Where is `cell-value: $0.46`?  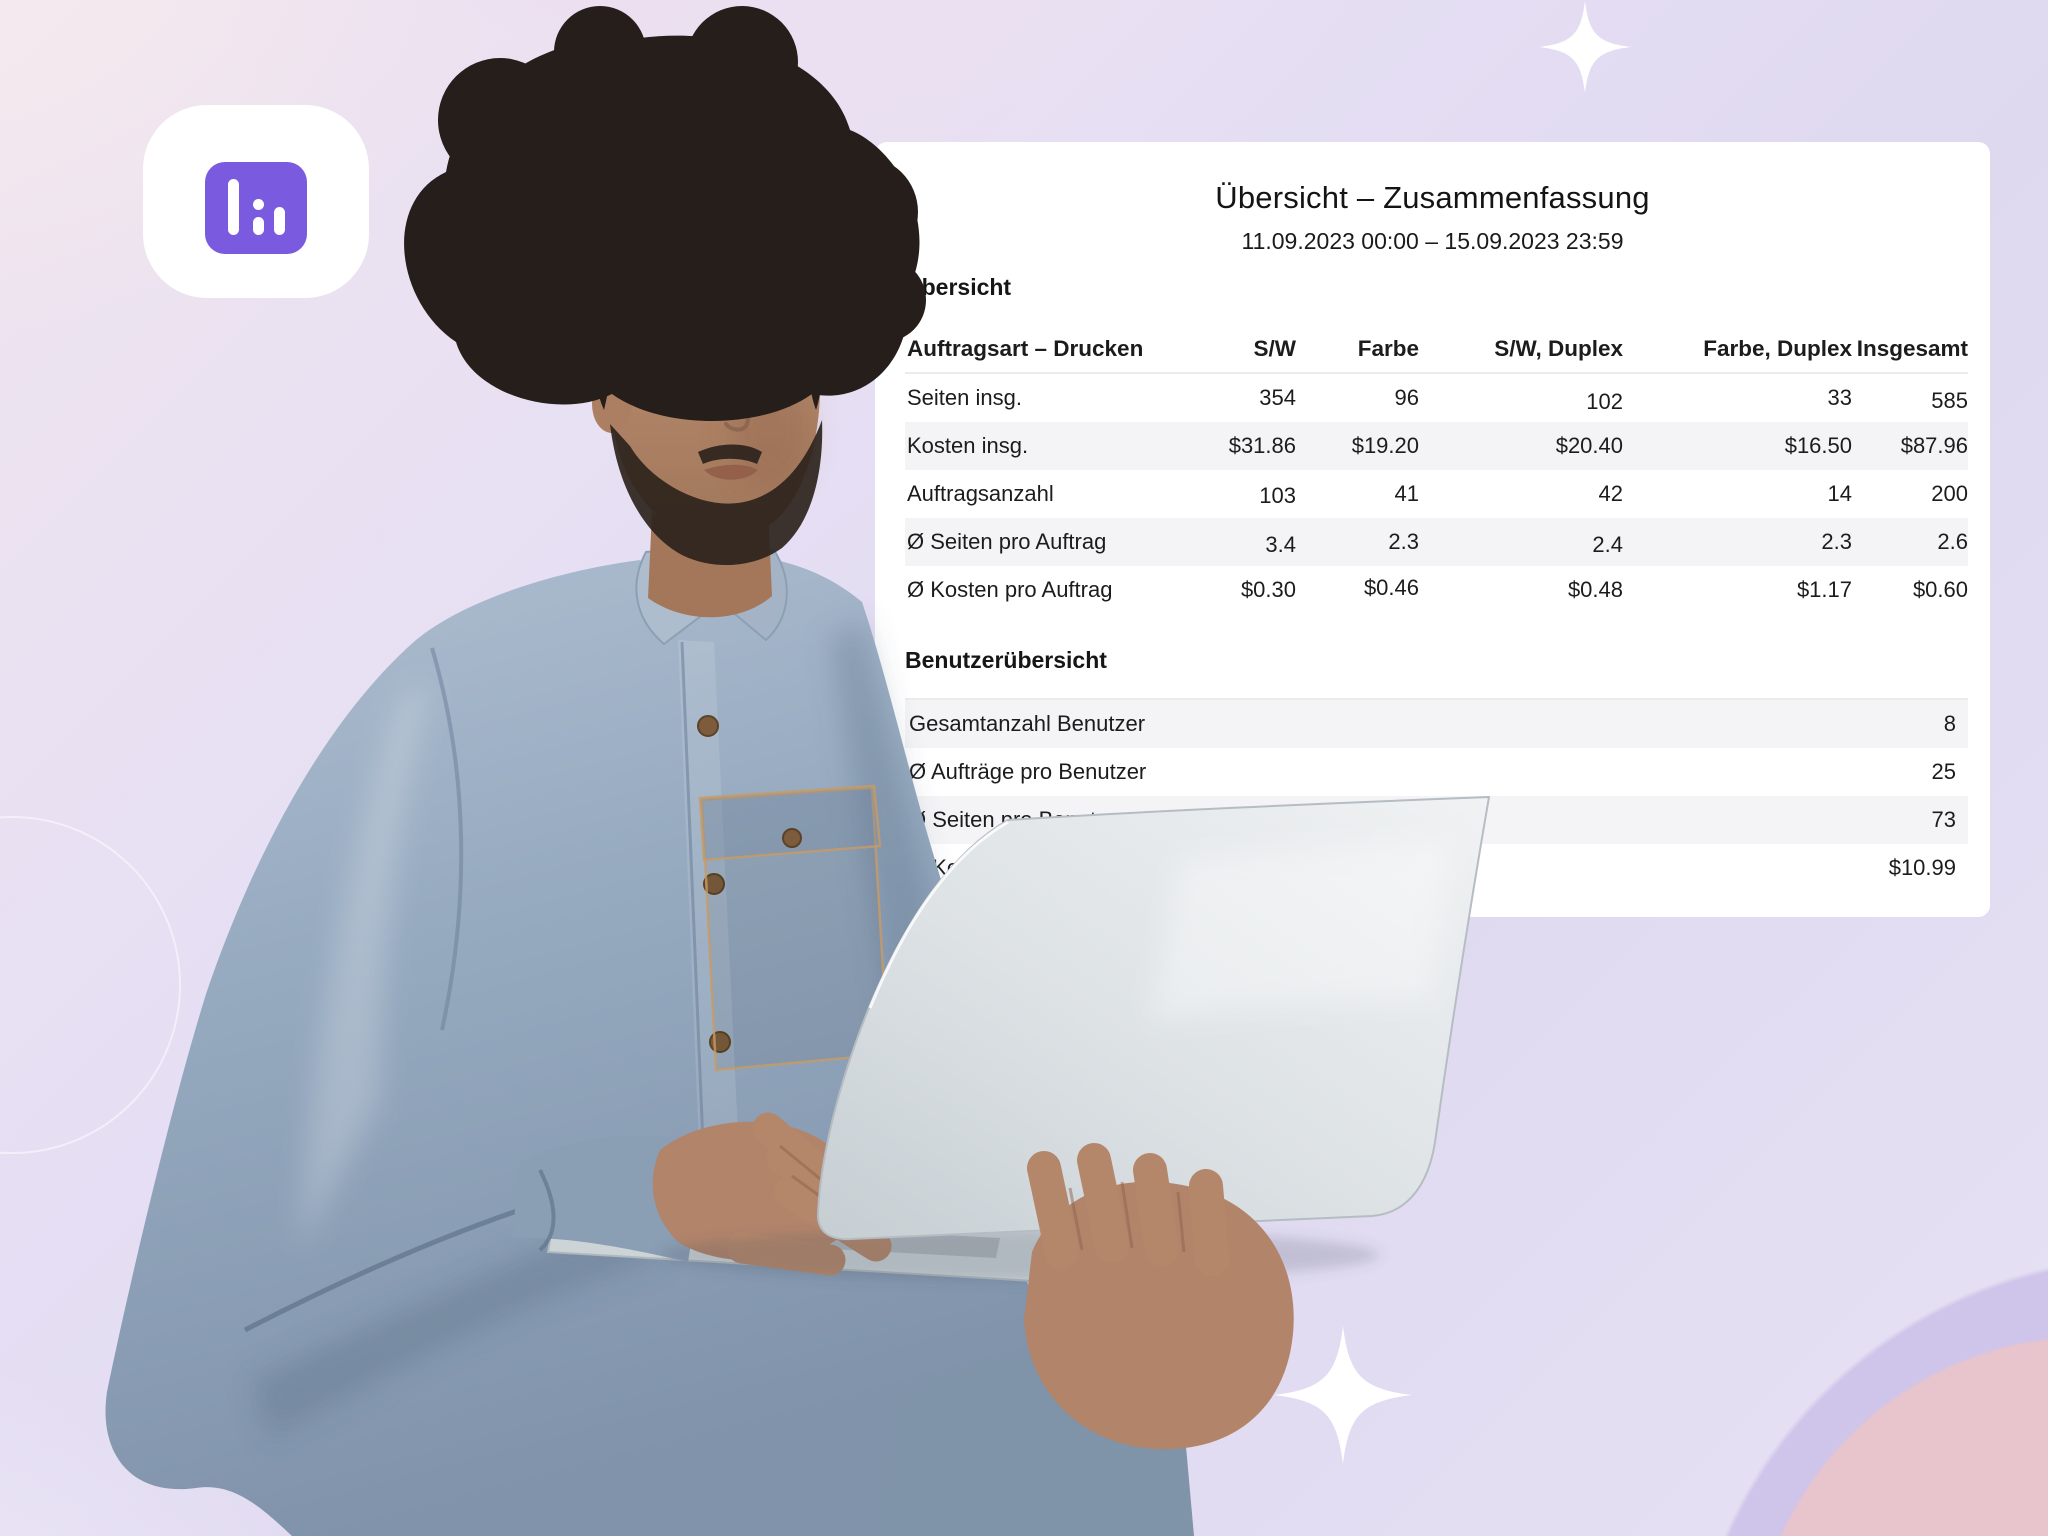
cell-value: $0.46 is located at coordinates (1391, 587).